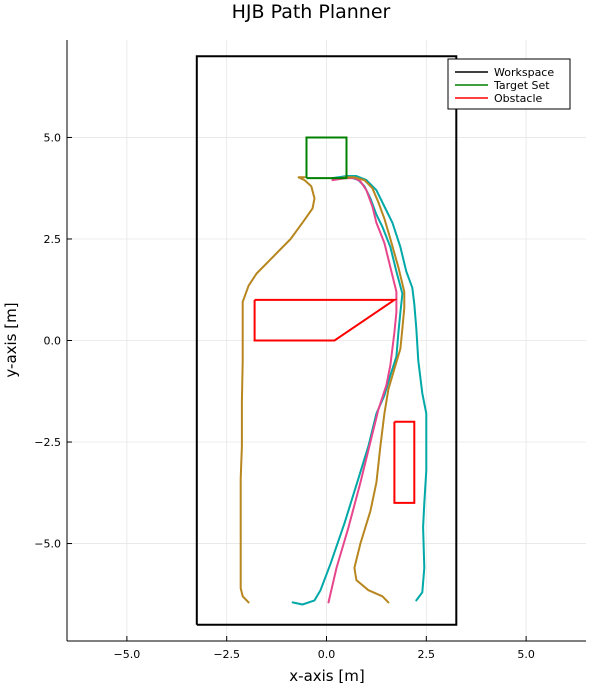 The height and width of the screenshot is (700, 599). What do you see at coordinates (47, 442) in the screenshot?
I see `y-tick-label: −2.5` at bounding box center [47, 442].